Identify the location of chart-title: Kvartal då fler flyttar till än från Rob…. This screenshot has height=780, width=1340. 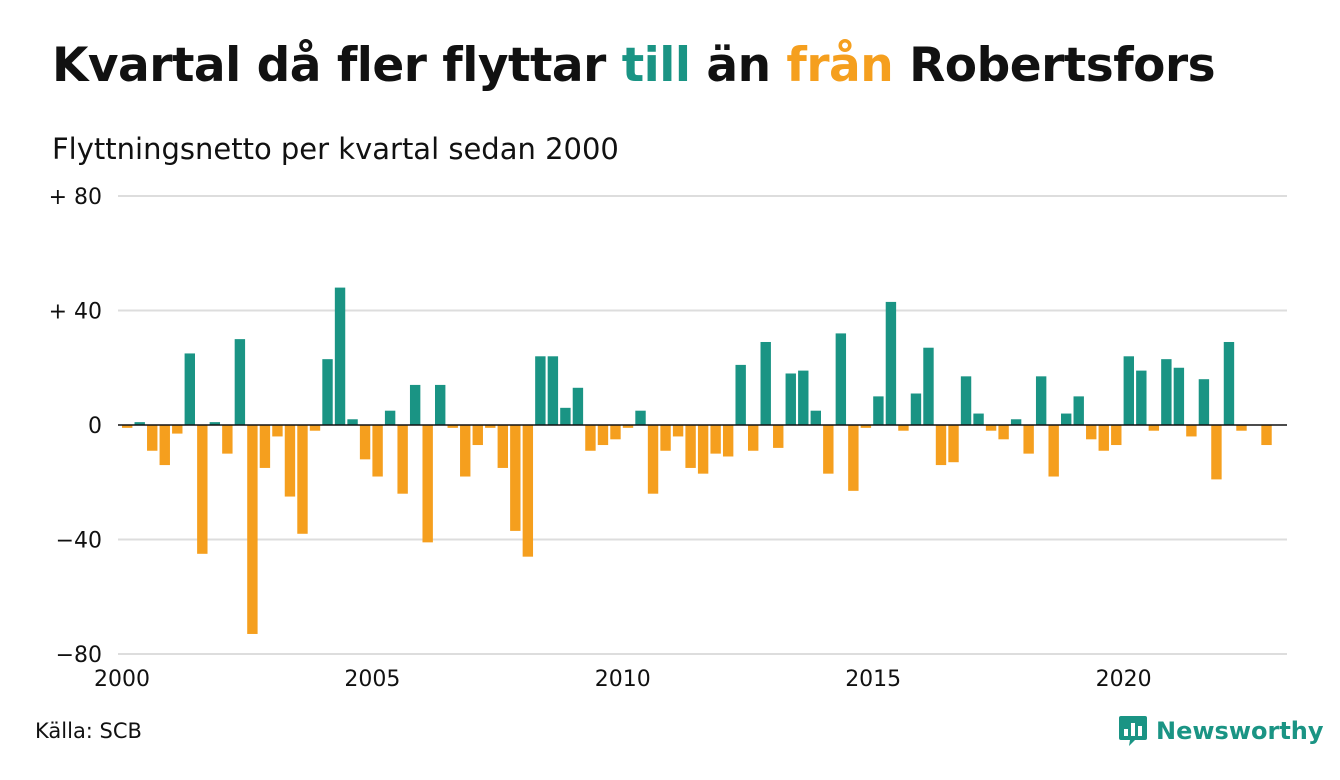
(634, 65).